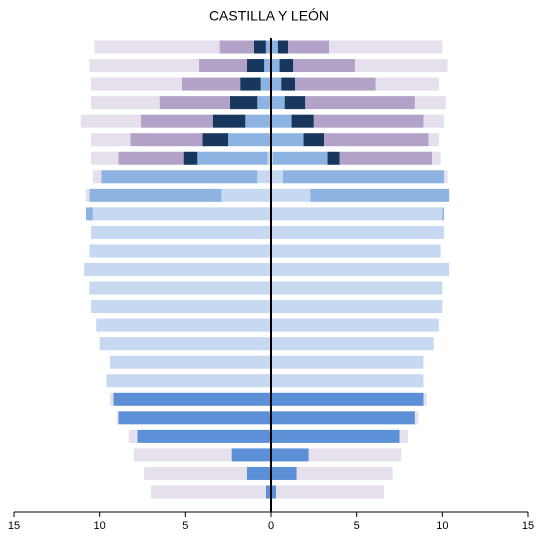 Image resolution: width=538 pixels, height=545 pixels. I want to click on x-tick-label: 15, so click(14, 526).